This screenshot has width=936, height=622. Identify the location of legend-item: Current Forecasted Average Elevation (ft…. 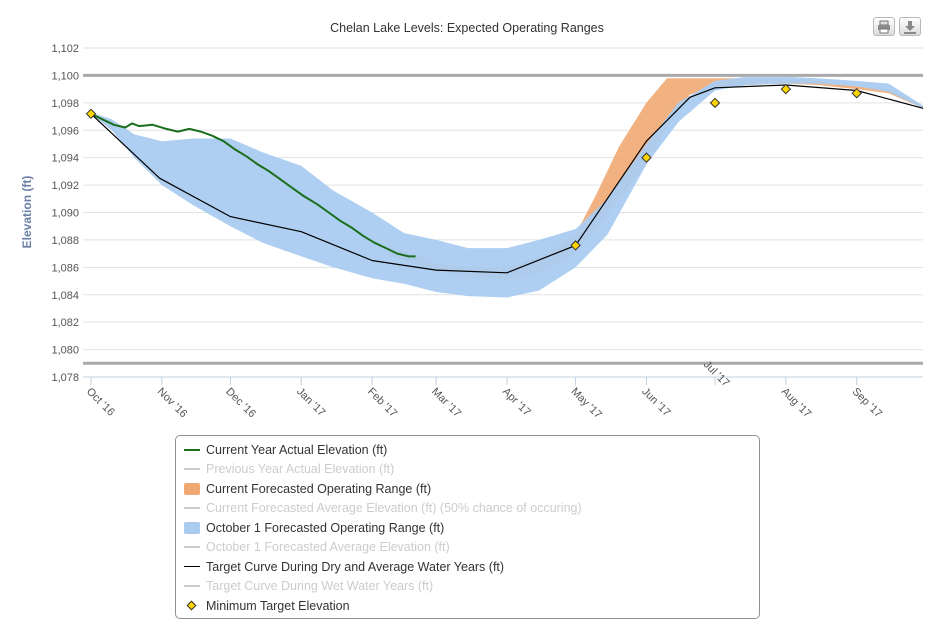
(383, 508).